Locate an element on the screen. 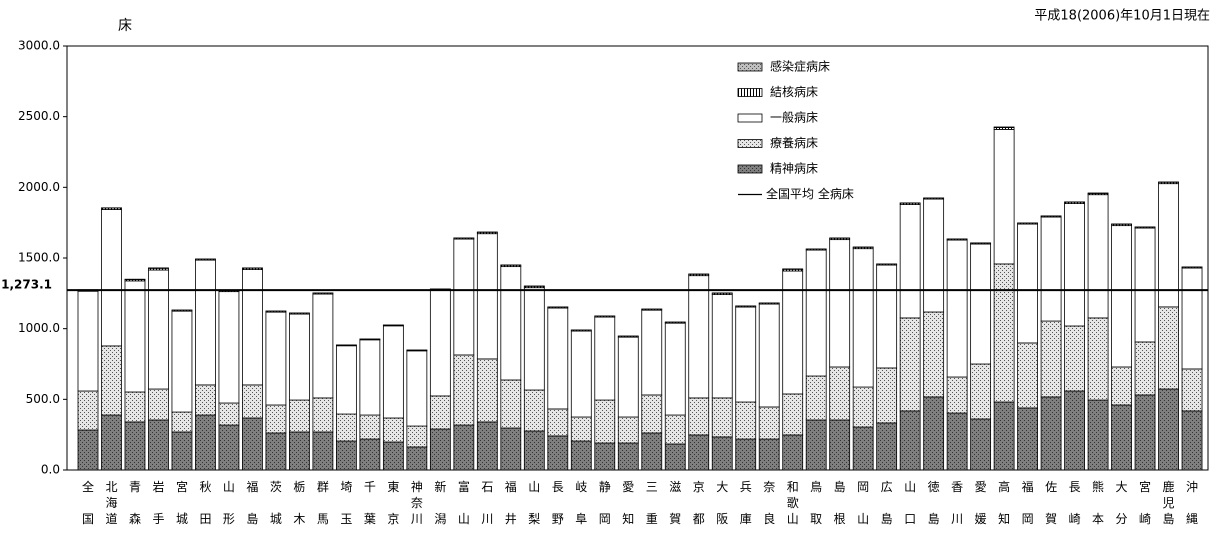  x-tick-label: 岡山 is located at coordinates (863, 503).